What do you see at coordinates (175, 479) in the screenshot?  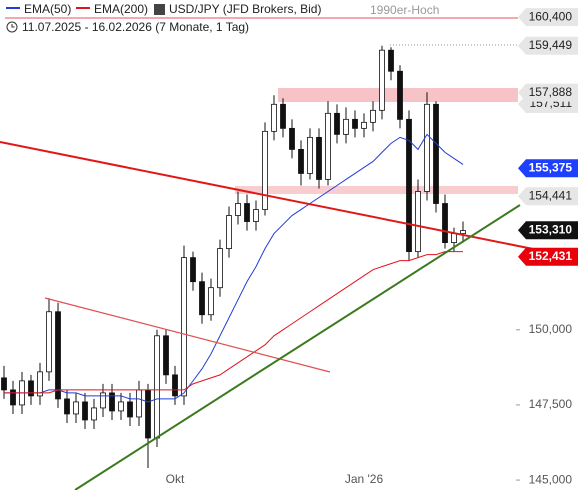 I see `x-tick-label: Okt` at bounding box center [175, 479].